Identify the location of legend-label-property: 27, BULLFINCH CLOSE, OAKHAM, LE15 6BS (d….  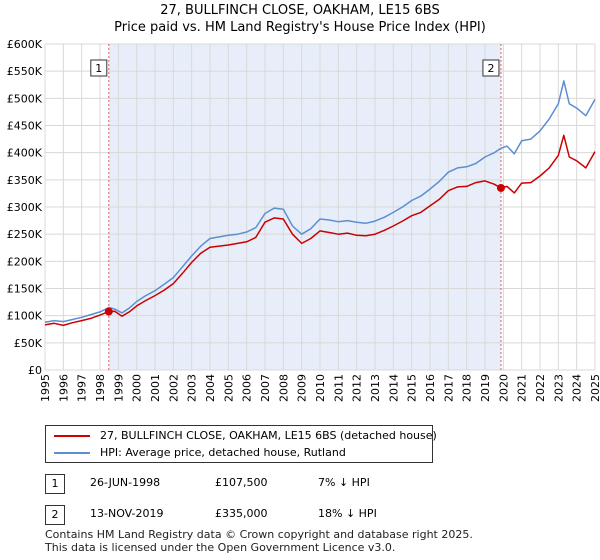
(268, 435).